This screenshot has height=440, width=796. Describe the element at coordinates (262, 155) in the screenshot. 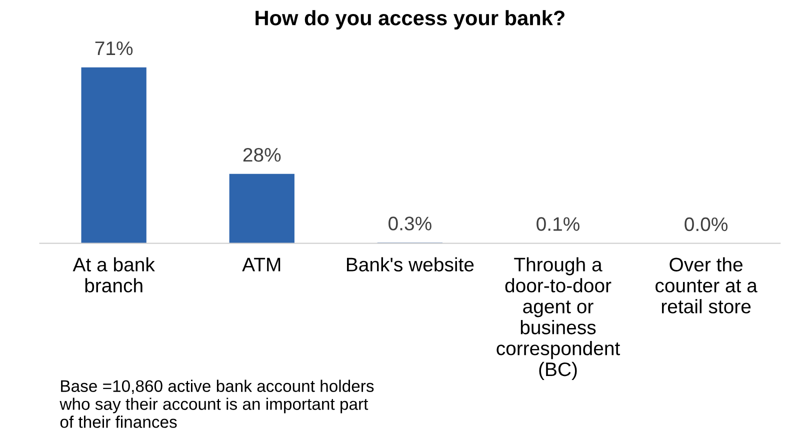

I see `data-label: 28%` at that location.